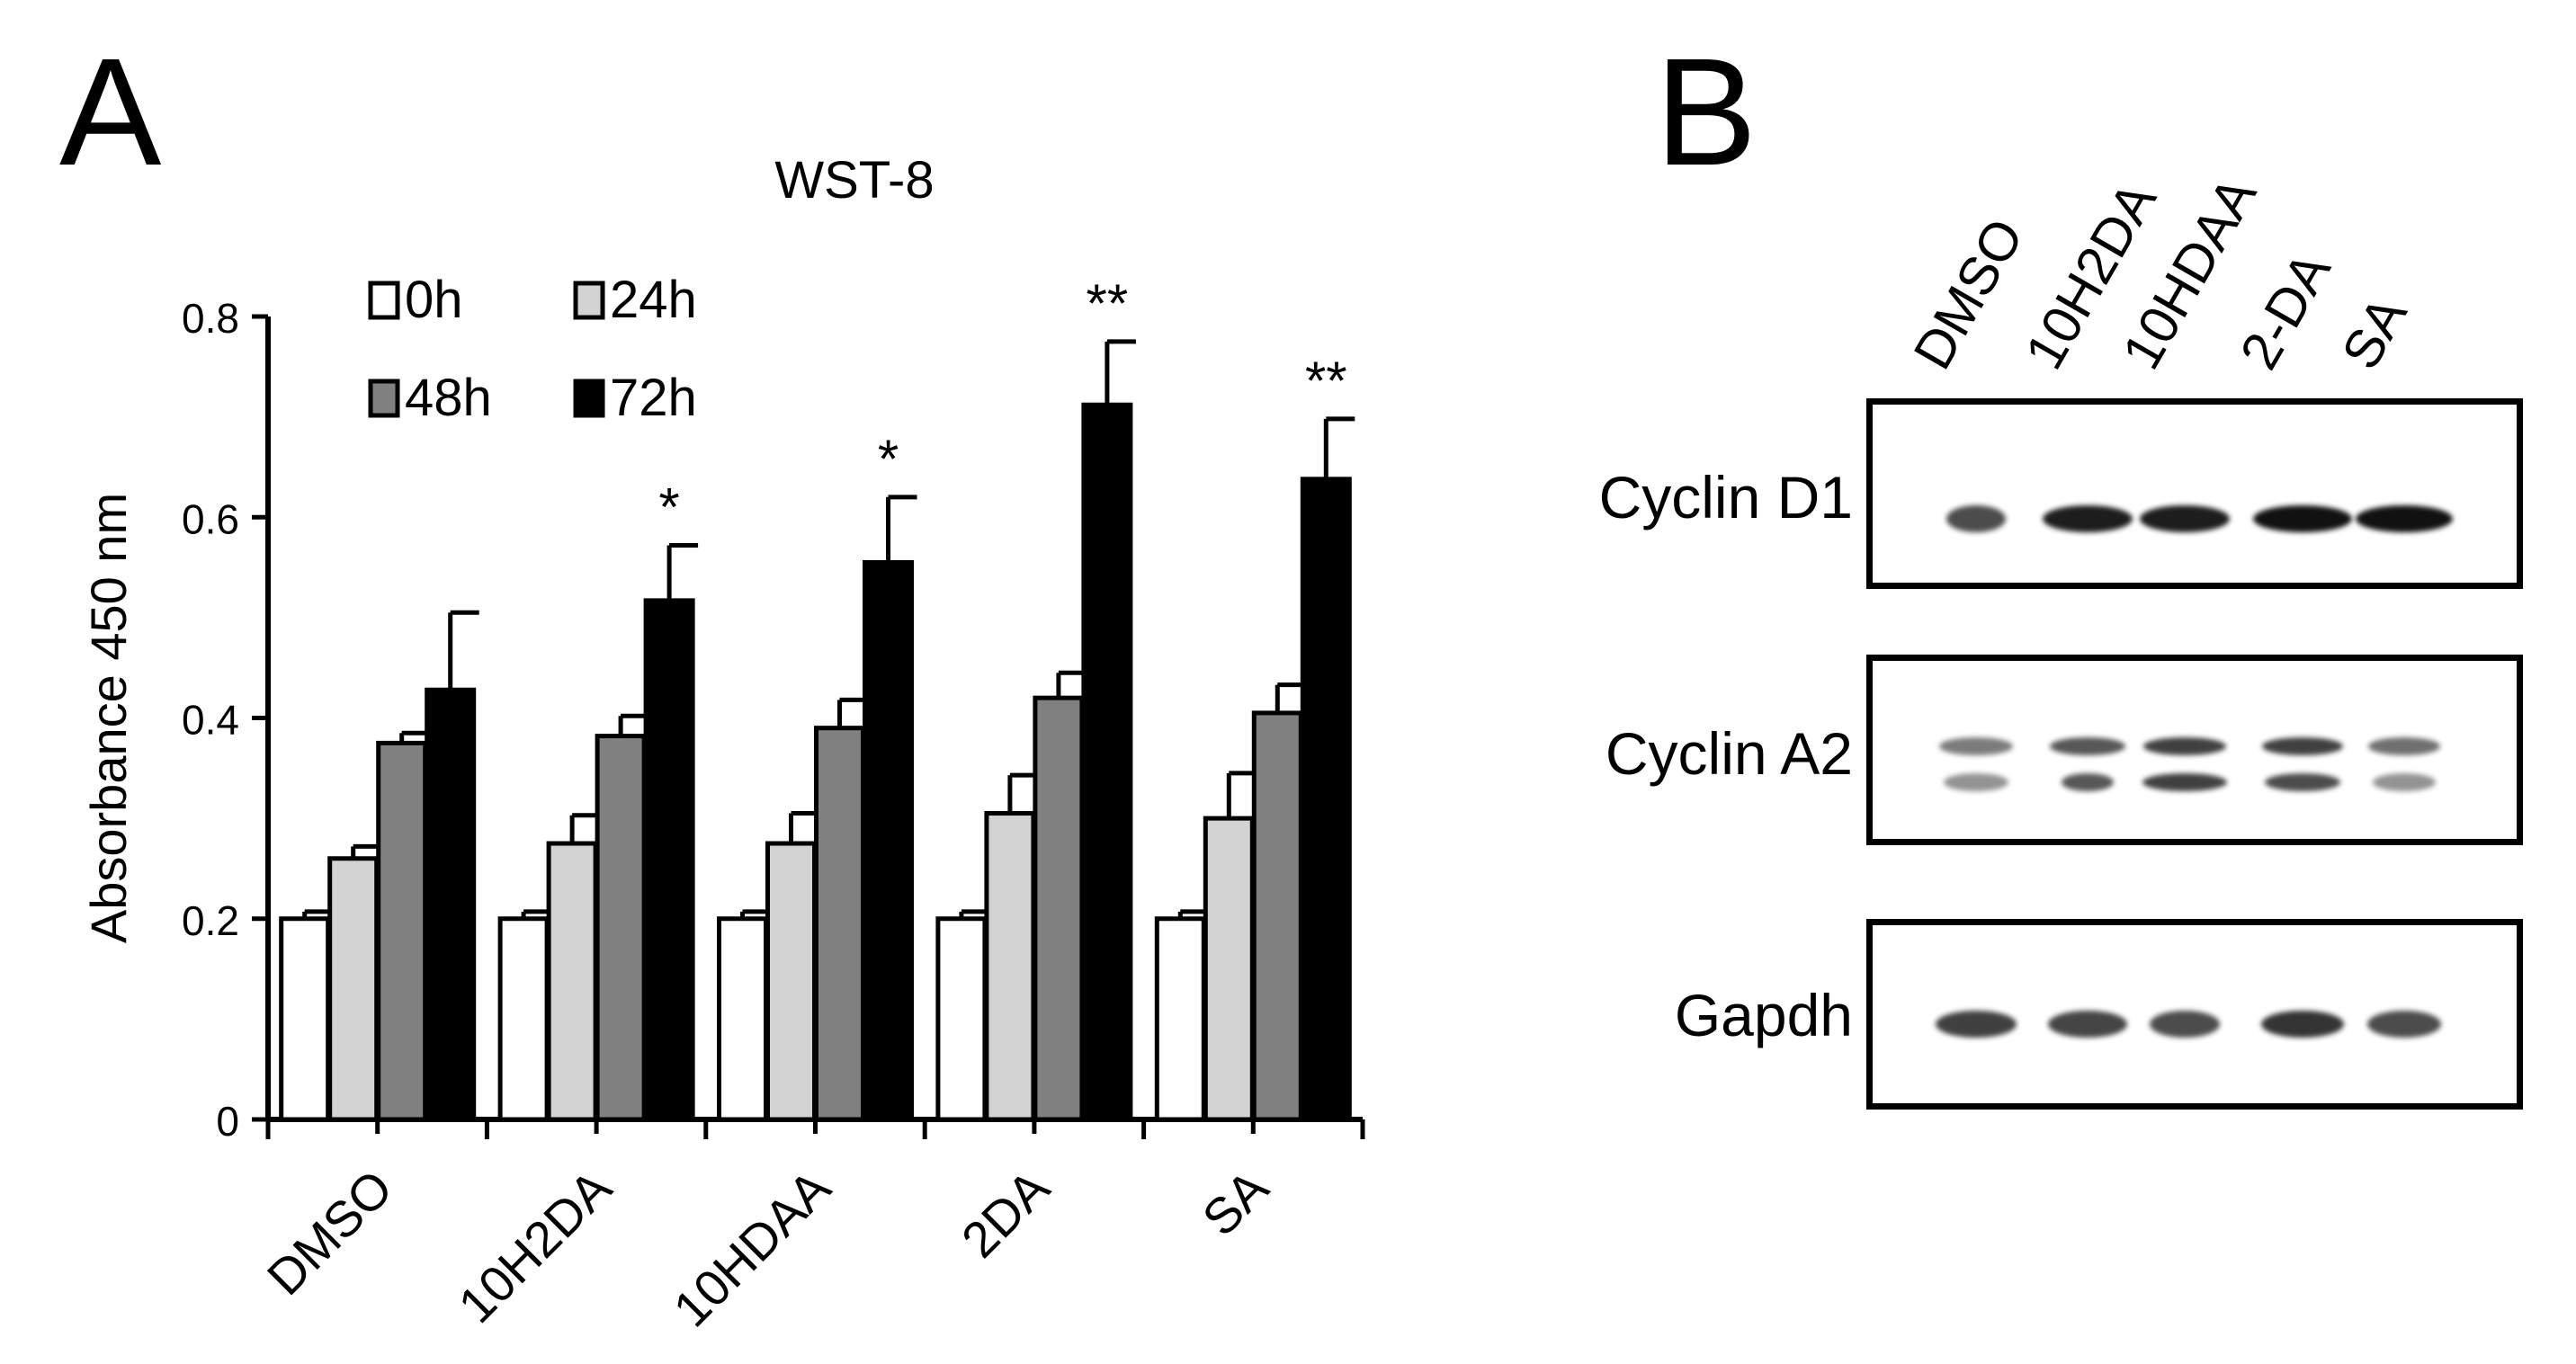 This screenshot has height=1364, width=2576. Describe the element at coordinates (110, 112) in the screenshot. I see `panel-a-letter: A` at that location.